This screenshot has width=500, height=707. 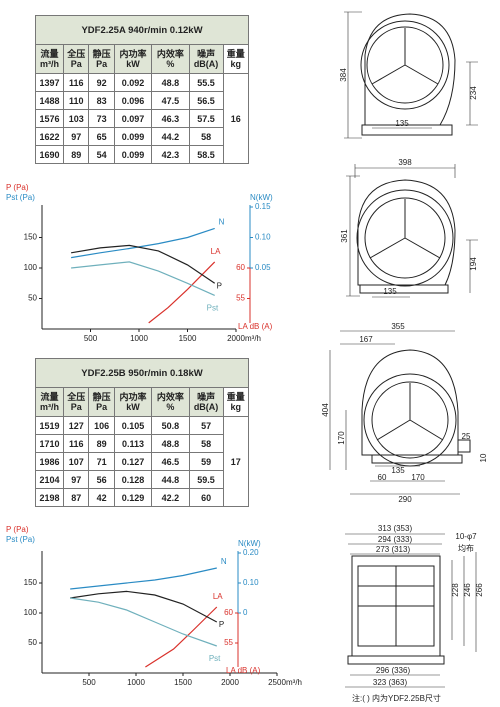 What do you see at coordinates (133, 100) in the screenshot?
I see `cell: 0.096` at bounding box center [133, 100].